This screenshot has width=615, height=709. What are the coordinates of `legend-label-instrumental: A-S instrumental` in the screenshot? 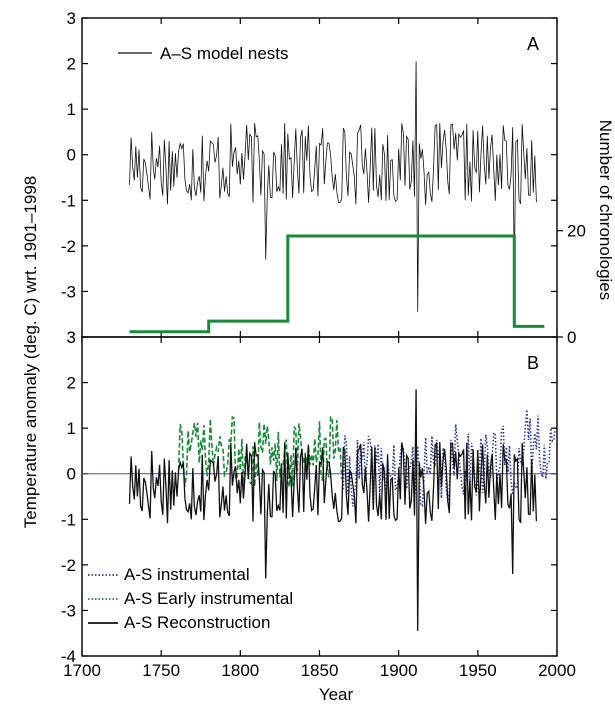 It's located at (187, 574).